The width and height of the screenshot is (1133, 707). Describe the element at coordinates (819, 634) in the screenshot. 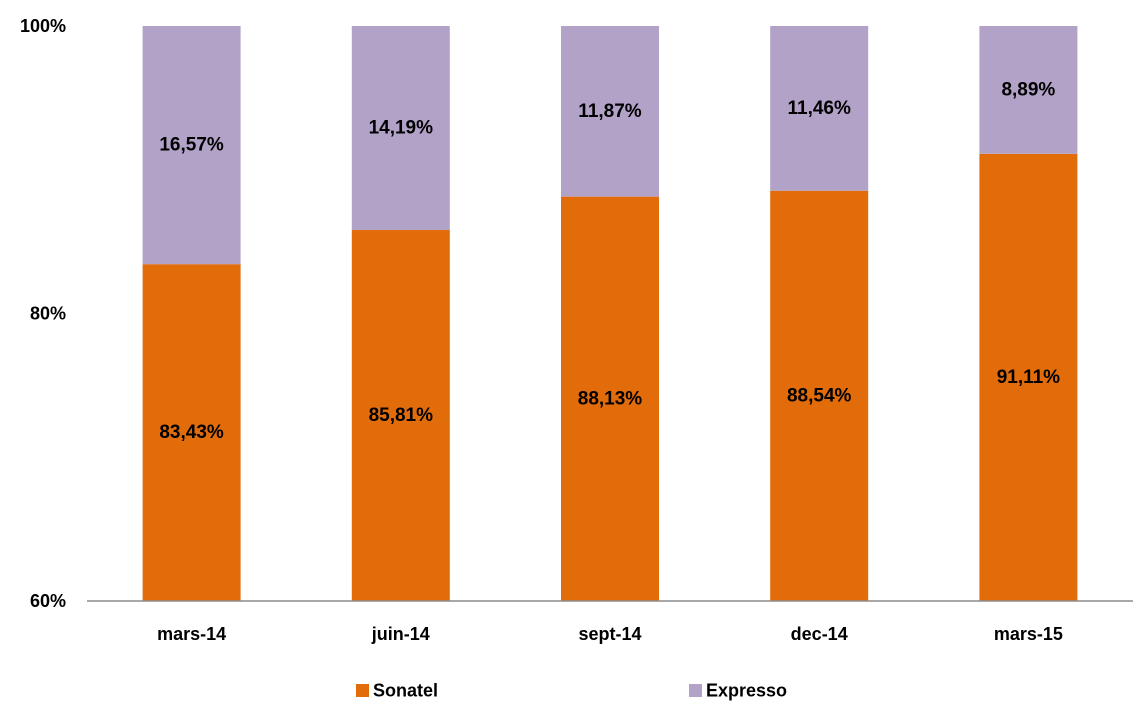

I see `x-tick-label-dec-14: dec-14` at that location.